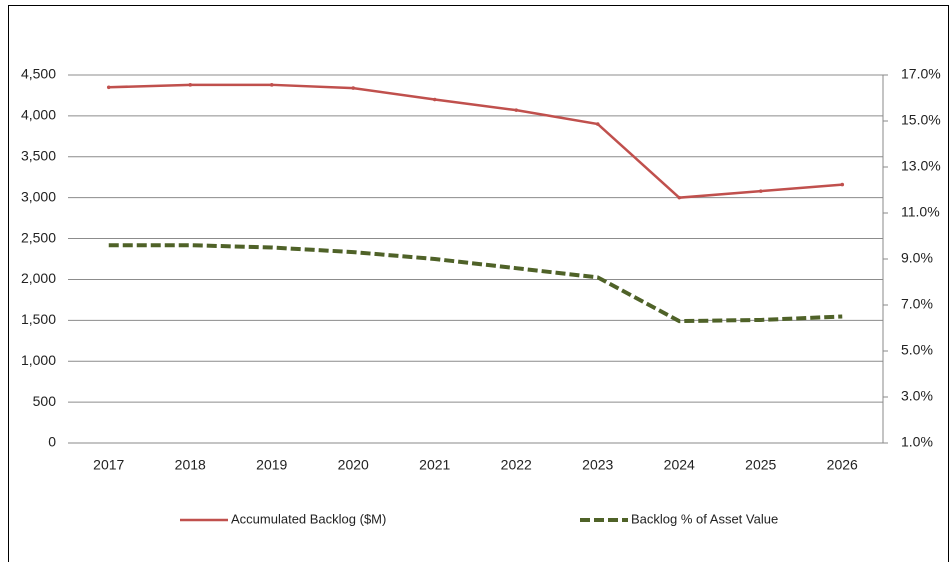 Image resolution: width=950 pixels, height=562 pixels. Describe the element at coordinates (760, 465) in the screenshot. I see `x-tick-label: 2025` at that location.